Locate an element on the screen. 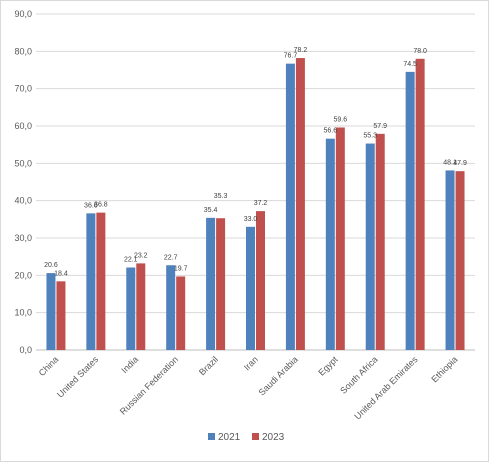 This screenshot has width=489, height=462. x-tick-label: India is located at coordinates (129, 364).